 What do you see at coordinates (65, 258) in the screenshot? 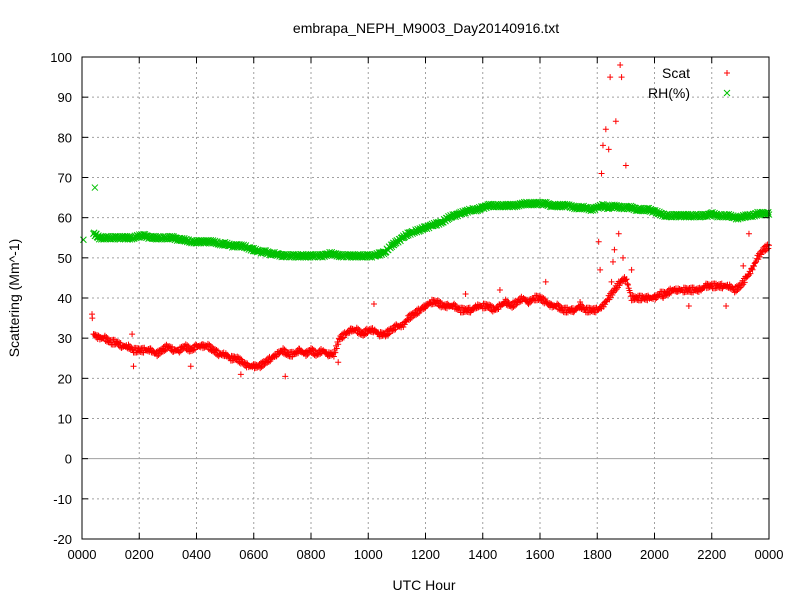
I see `y-tick-label: 50` at bounding box center [65, 258].